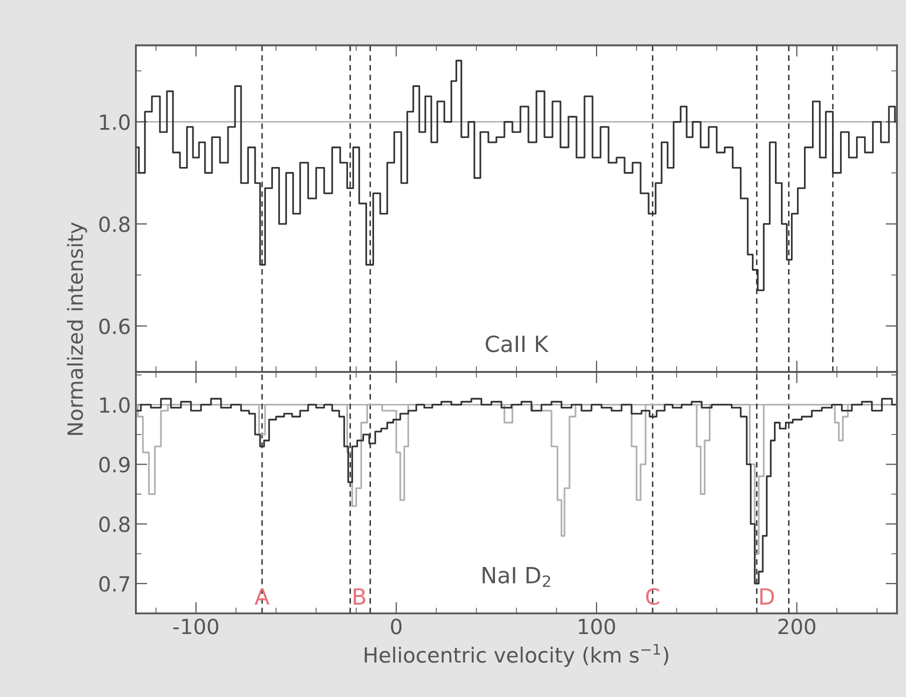 The image size is (906, 697). I want to click on annotation: NaI D$_{2}$, so click(516, 577).